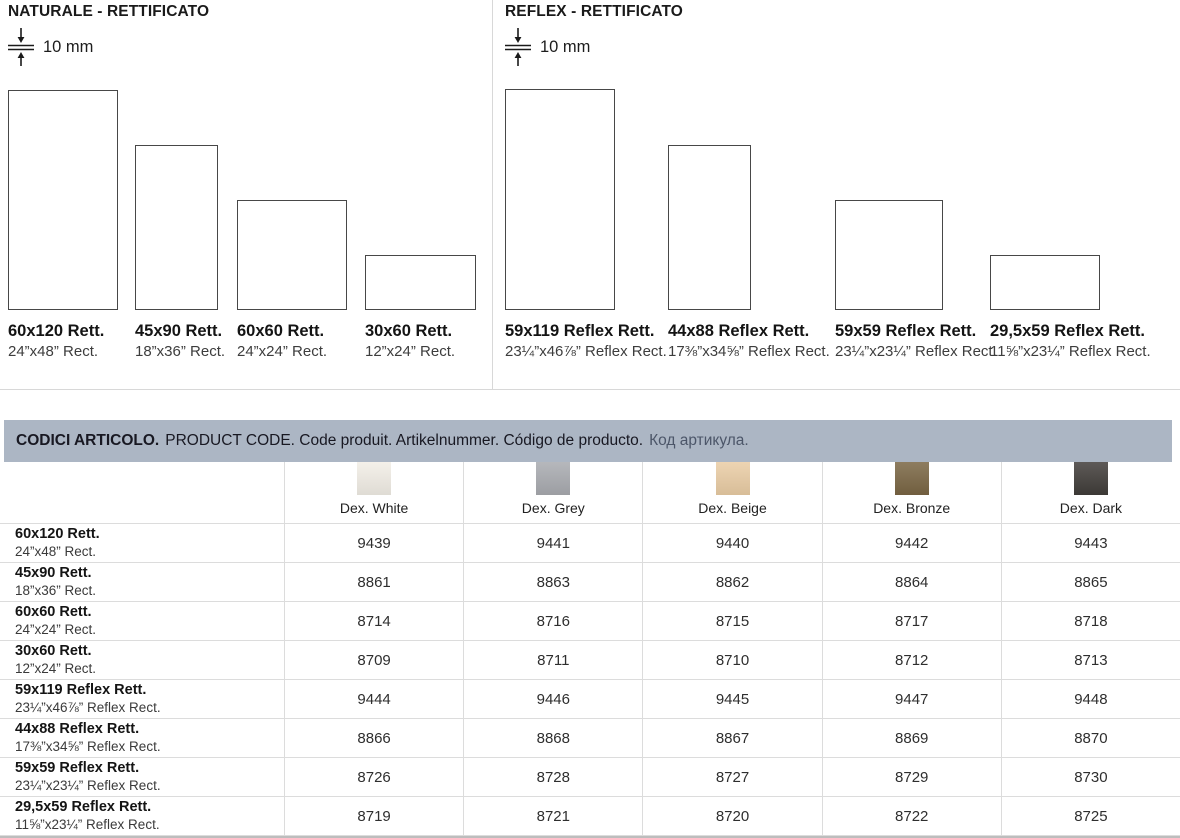  I want to click on product-code: 8712, so click(911, 660).